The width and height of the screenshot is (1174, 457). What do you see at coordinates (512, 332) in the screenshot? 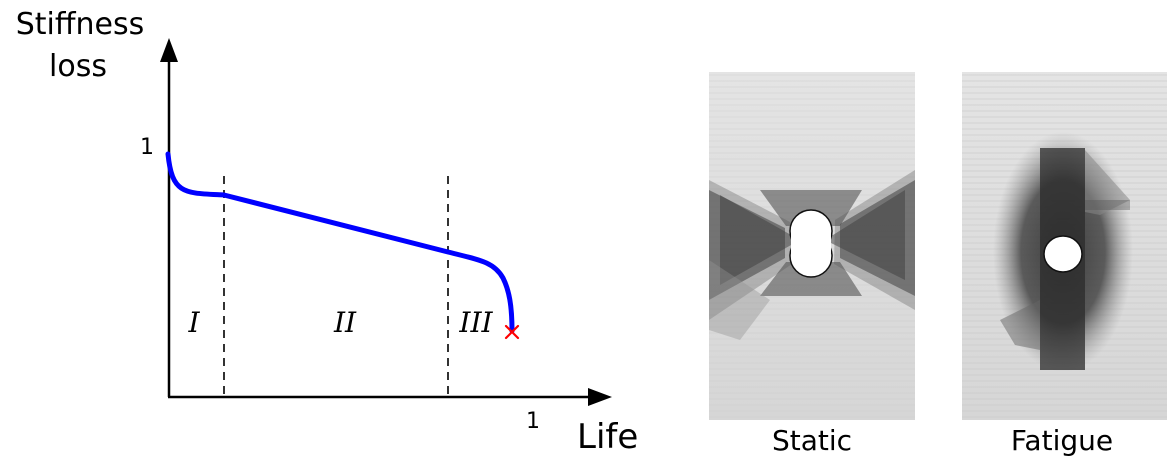
I see `failure-marker` at bounding box center [512, 332].